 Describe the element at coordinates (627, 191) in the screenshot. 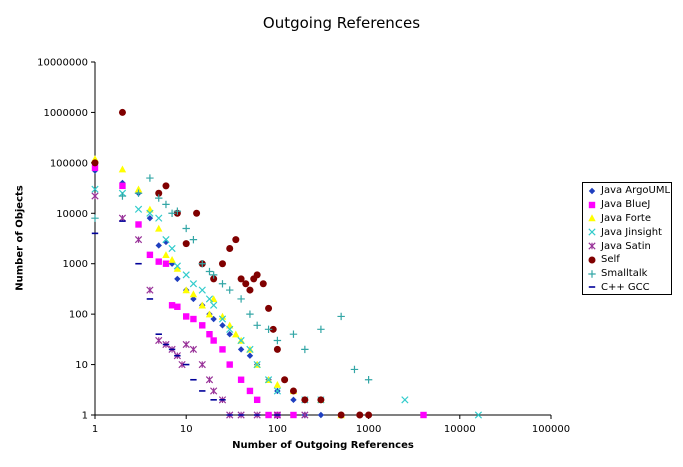

I see `legend-item: Java ArgoUML` at that location.